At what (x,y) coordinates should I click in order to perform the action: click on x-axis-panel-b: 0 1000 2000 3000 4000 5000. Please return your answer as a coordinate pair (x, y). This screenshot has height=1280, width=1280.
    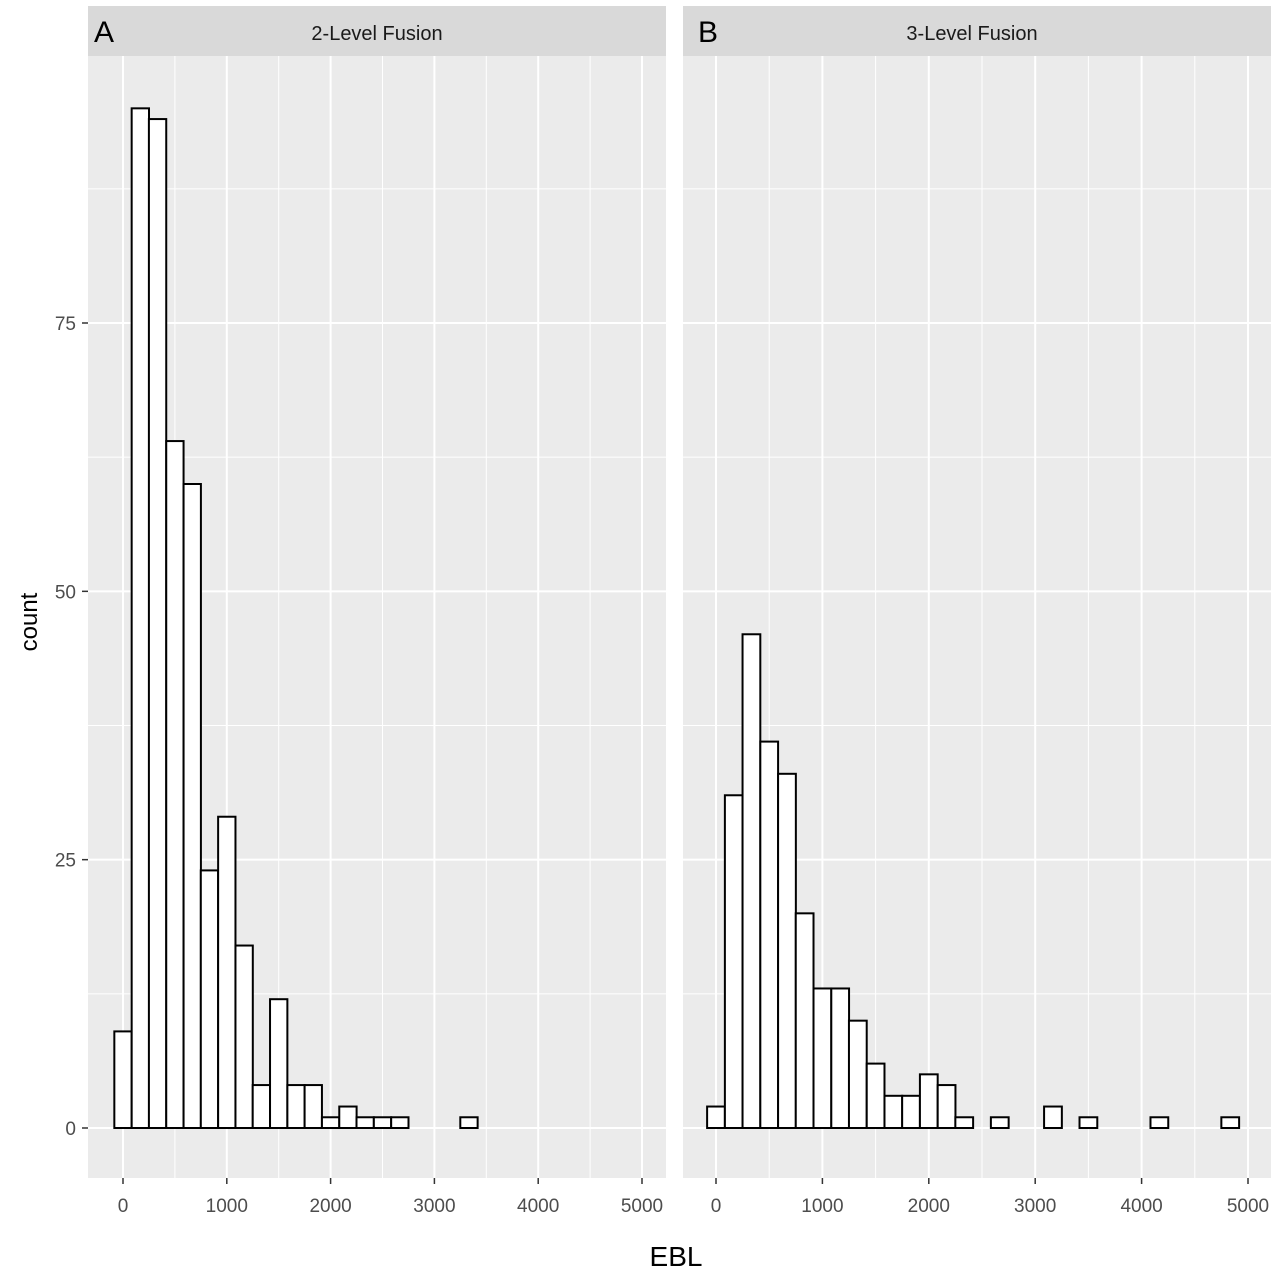
    Looking at the image, I should click on (990, 1197).